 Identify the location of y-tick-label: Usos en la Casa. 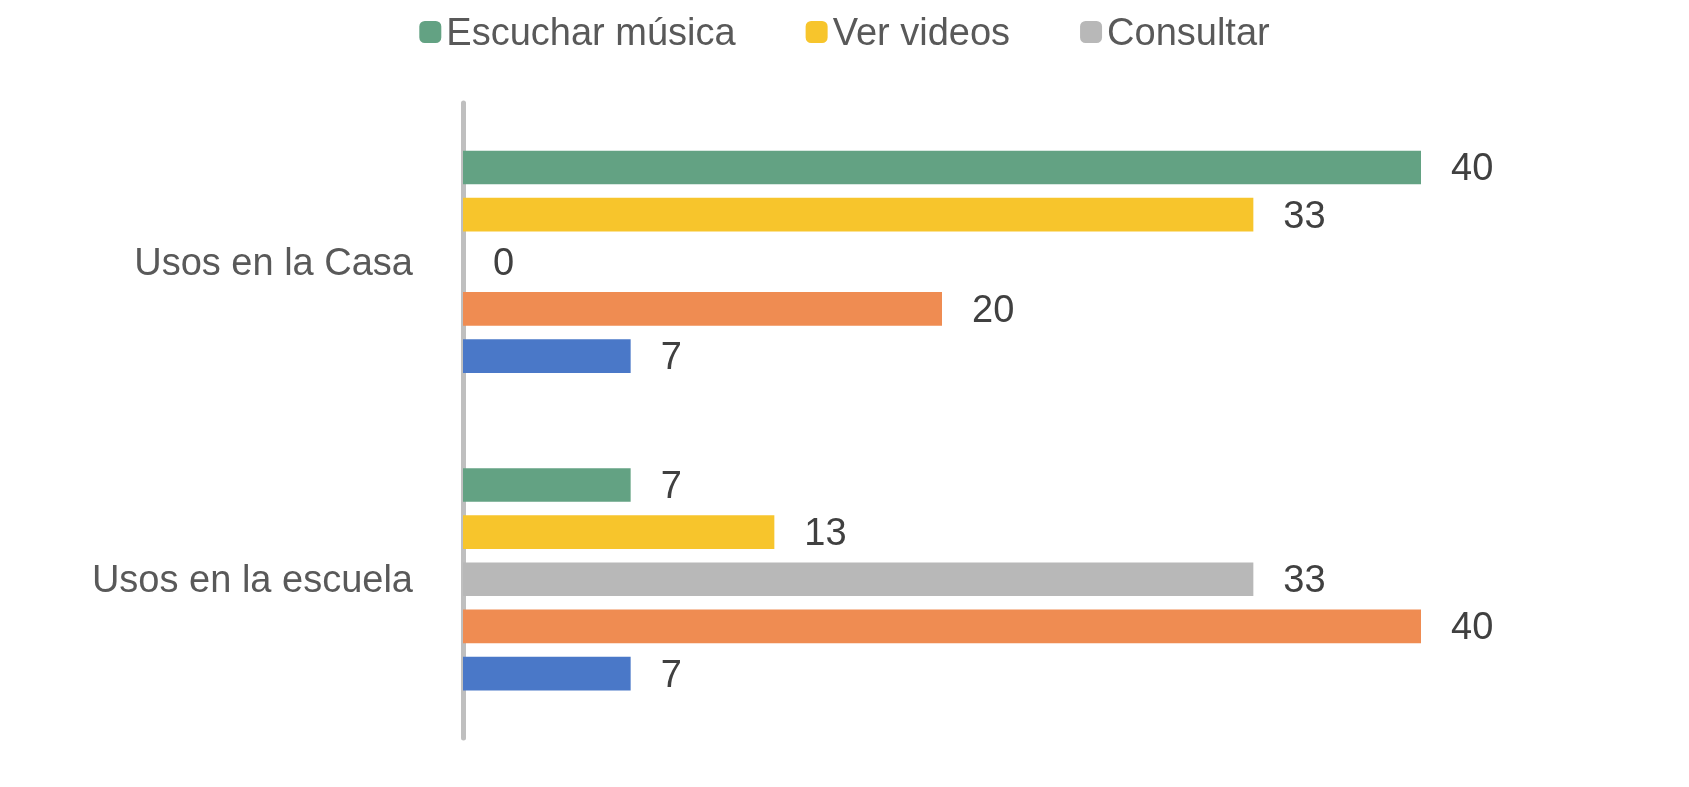
(274, 261).